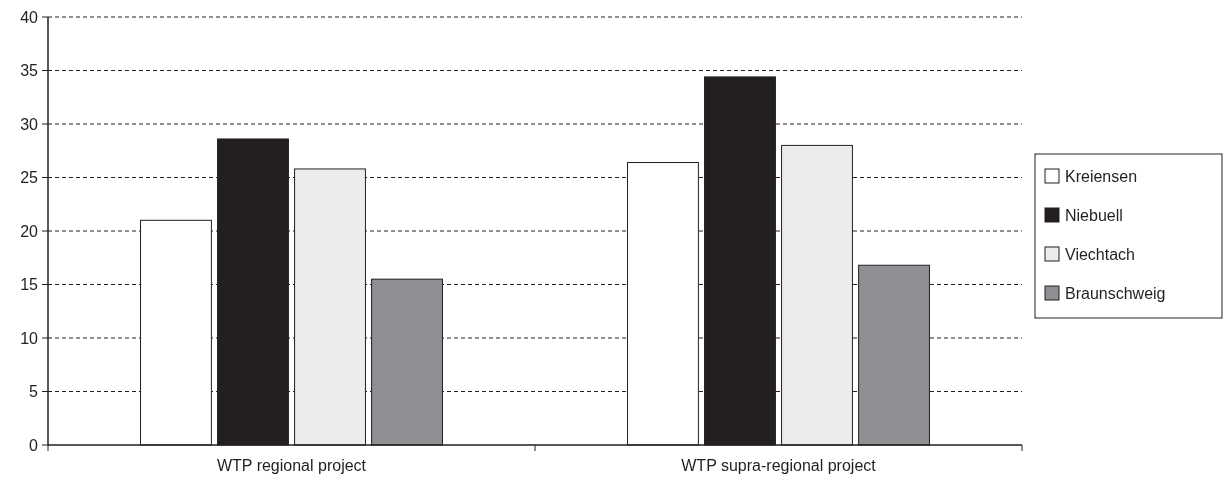 The height and width of the screenshot is (483, 1231). What do you see at coordinates (291, 465) in the screenshot?
I see `x-tick-label: WTP regional project` at bounding box center [291, 465].